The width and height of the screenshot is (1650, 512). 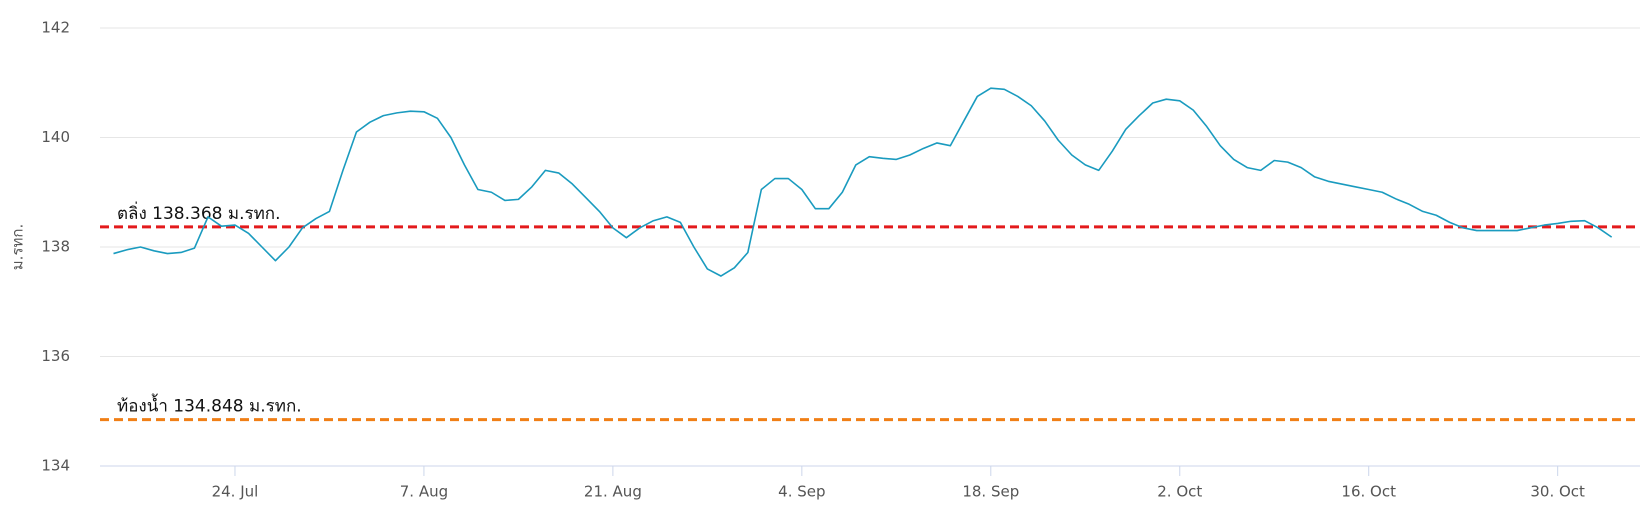 I want to click on x-tick-label: 2. Oct, so click(x=1179, y=492).